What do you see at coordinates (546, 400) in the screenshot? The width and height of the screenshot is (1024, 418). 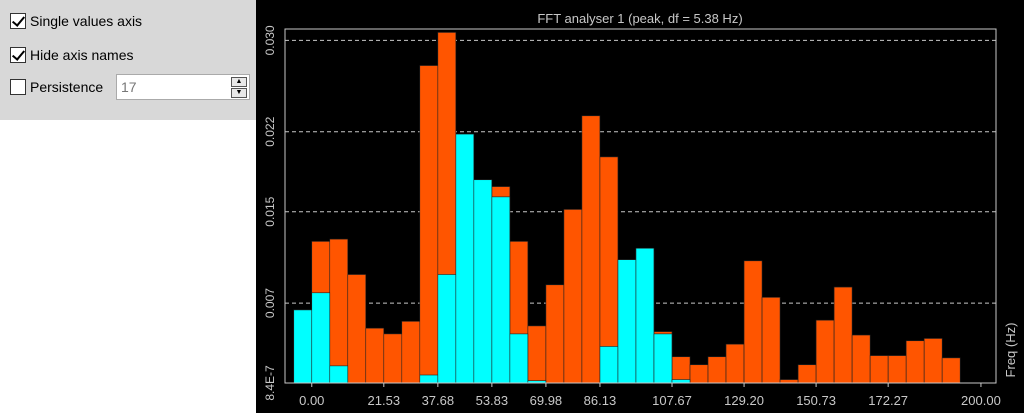 I see `x-tick-label: 69.98` at bounding box center [546, 400].